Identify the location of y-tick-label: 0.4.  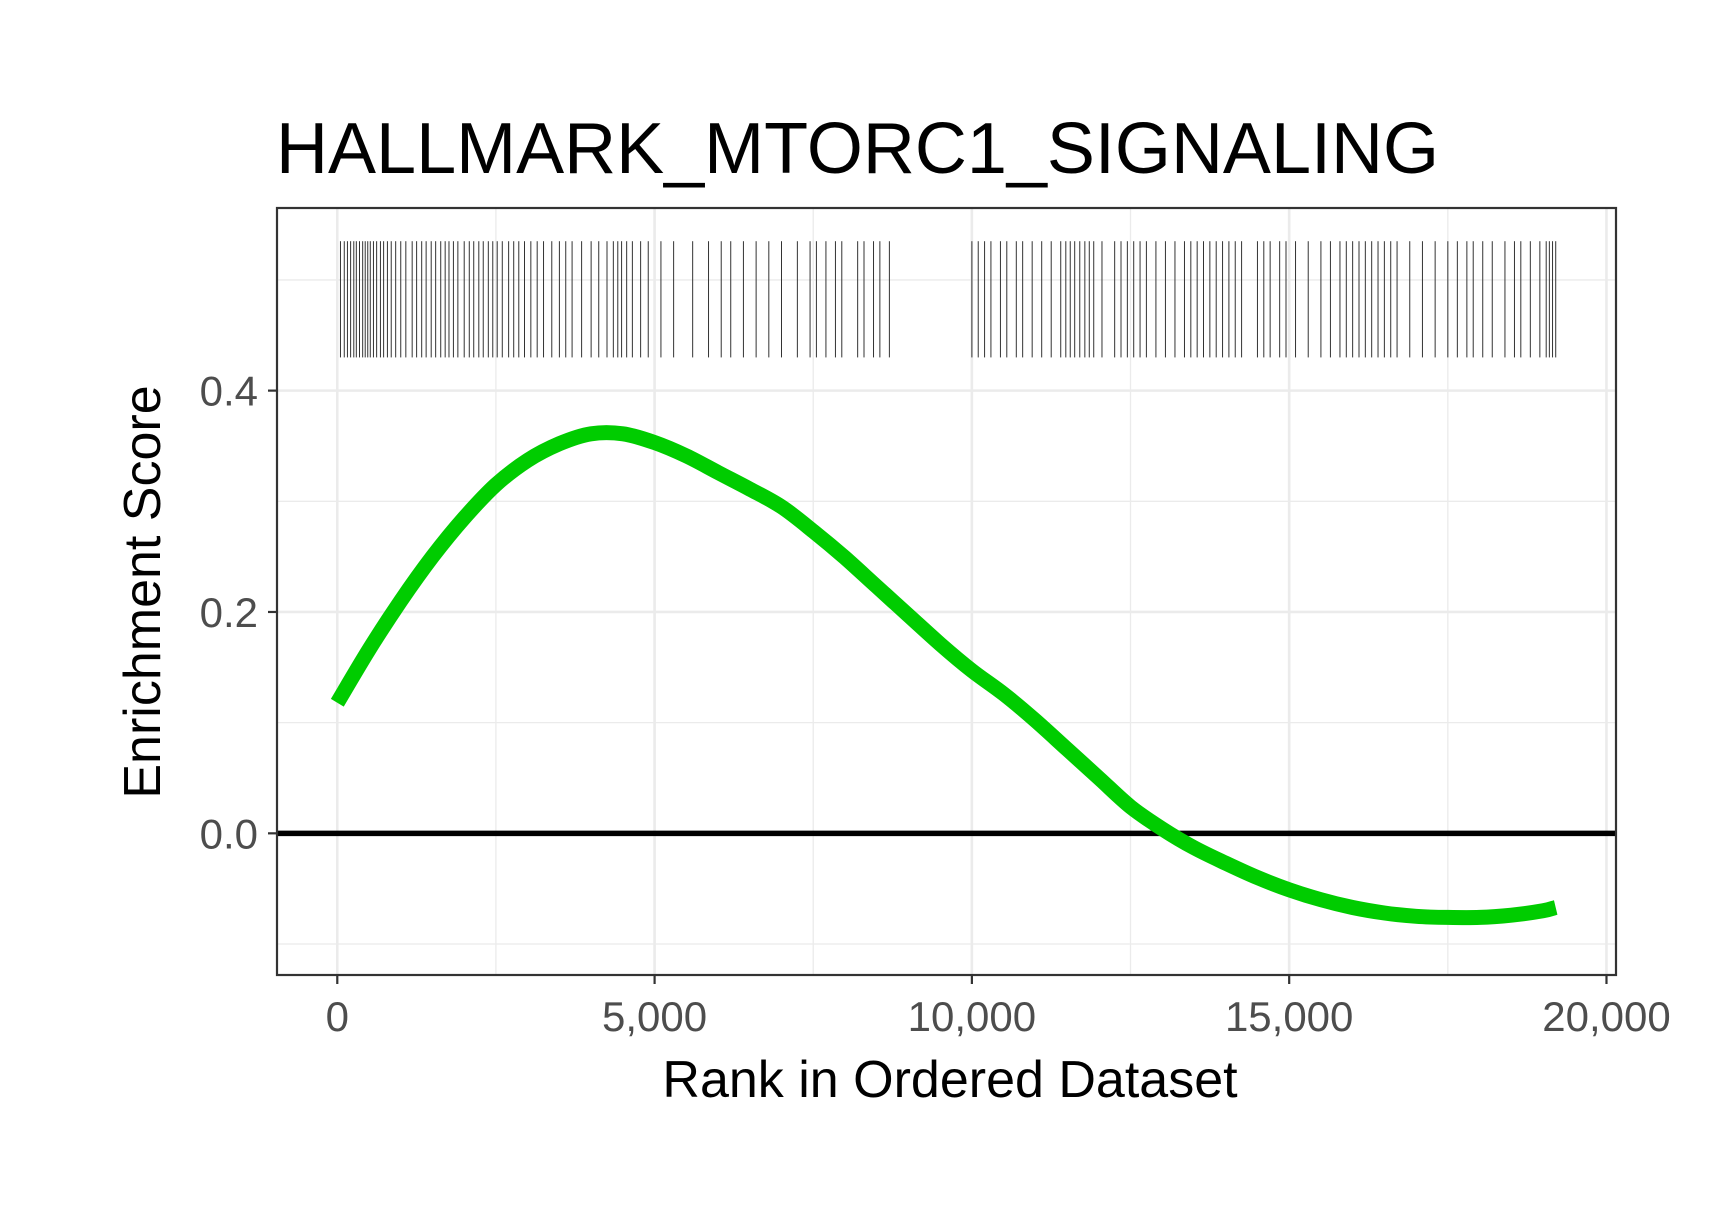
(229, 391).